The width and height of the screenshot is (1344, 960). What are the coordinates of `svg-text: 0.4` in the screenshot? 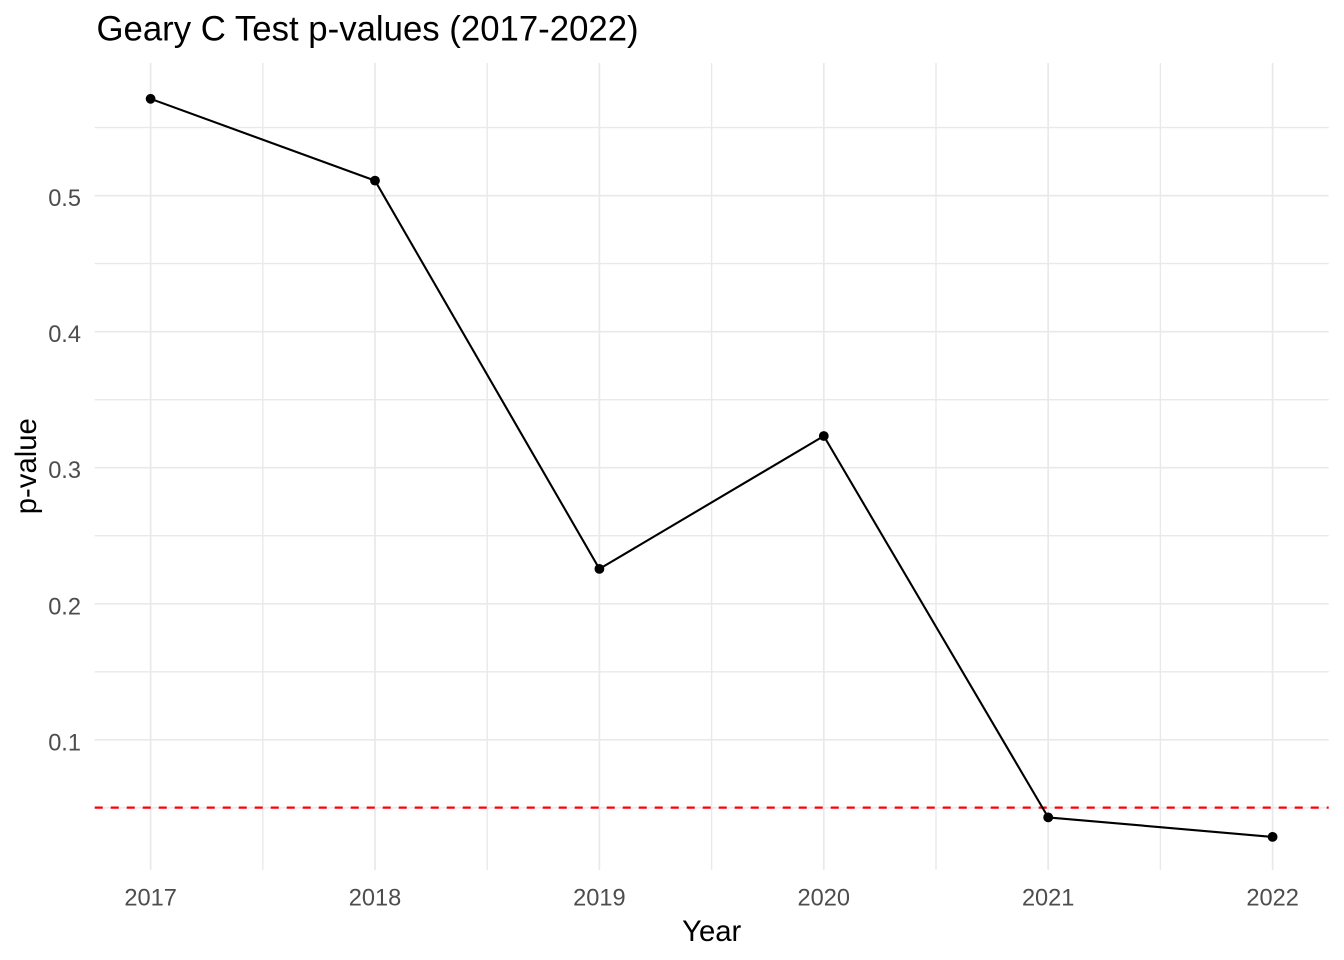 It's located at (64, 335).